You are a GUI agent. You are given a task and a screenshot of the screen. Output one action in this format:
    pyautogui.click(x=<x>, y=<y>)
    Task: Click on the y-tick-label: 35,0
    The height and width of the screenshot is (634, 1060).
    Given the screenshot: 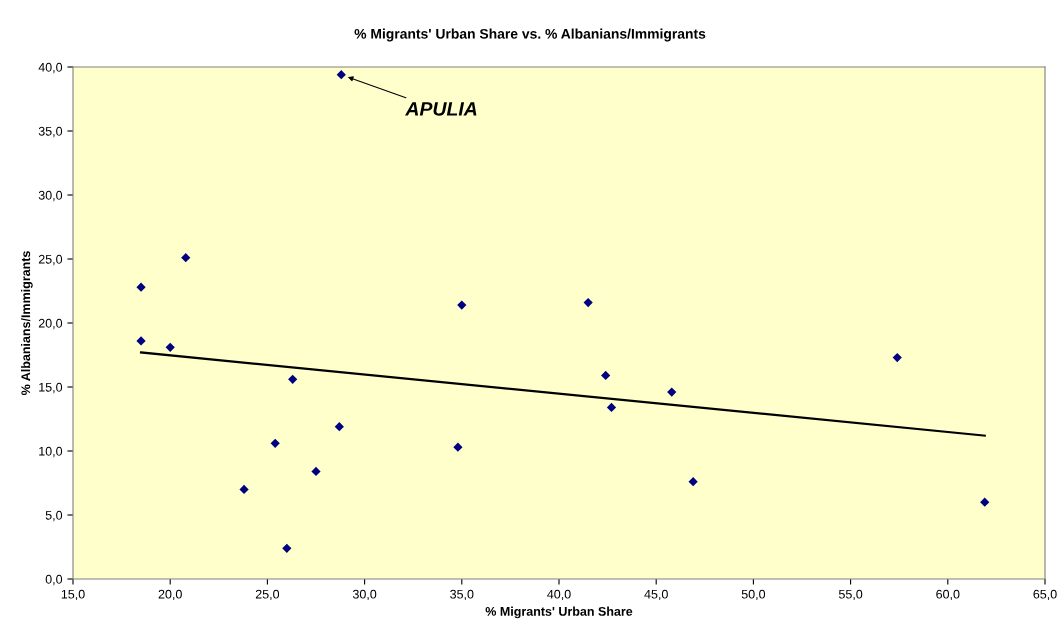 What is the action you would take?
    pyautogui.click(x=50, y=132)
    